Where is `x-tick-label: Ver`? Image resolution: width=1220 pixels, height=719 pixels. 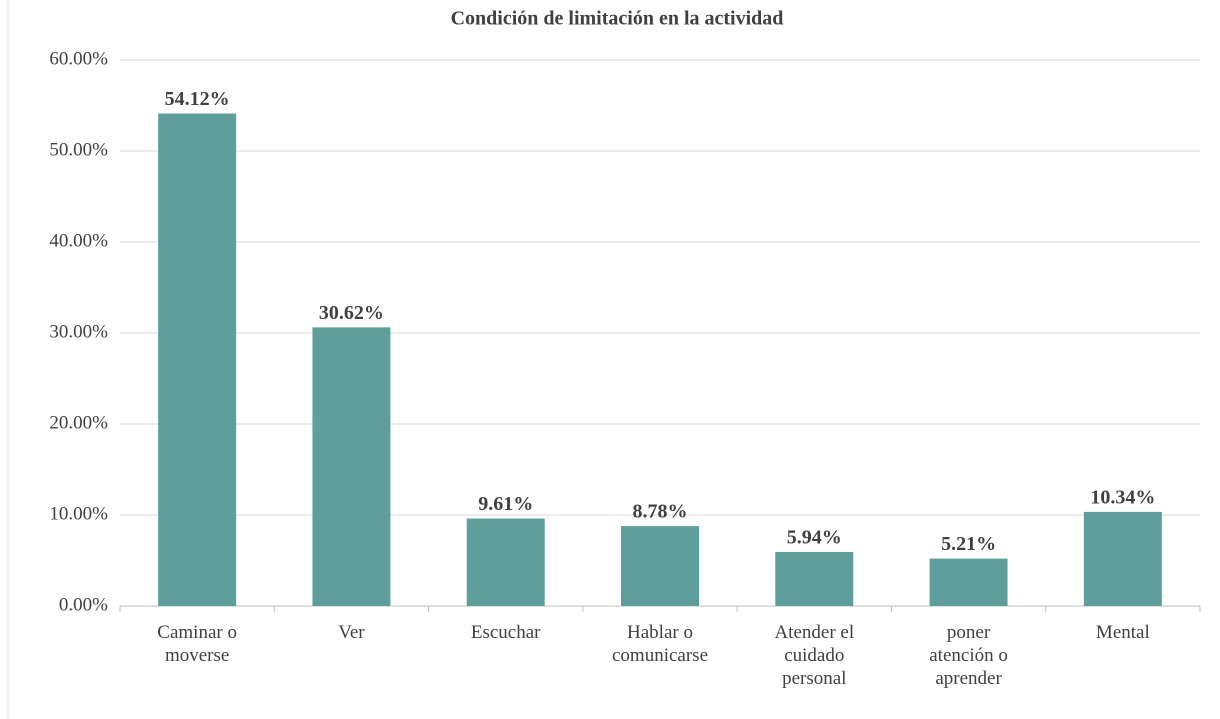
x-tick-label: Ver is located at coordinates (351, 632).